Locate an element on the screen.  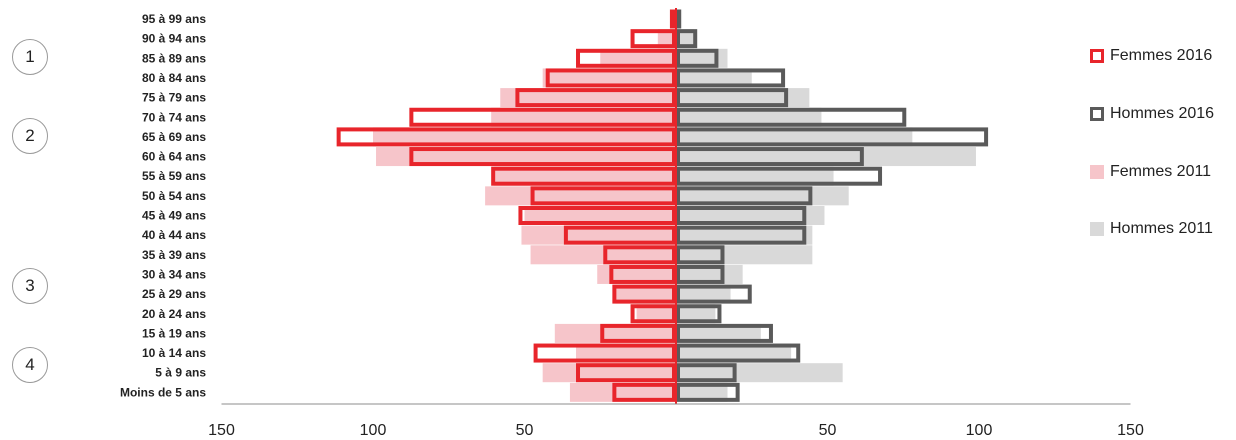
bar-hommes-2016-90-a-94-ans is located at coordinates (687, 39).